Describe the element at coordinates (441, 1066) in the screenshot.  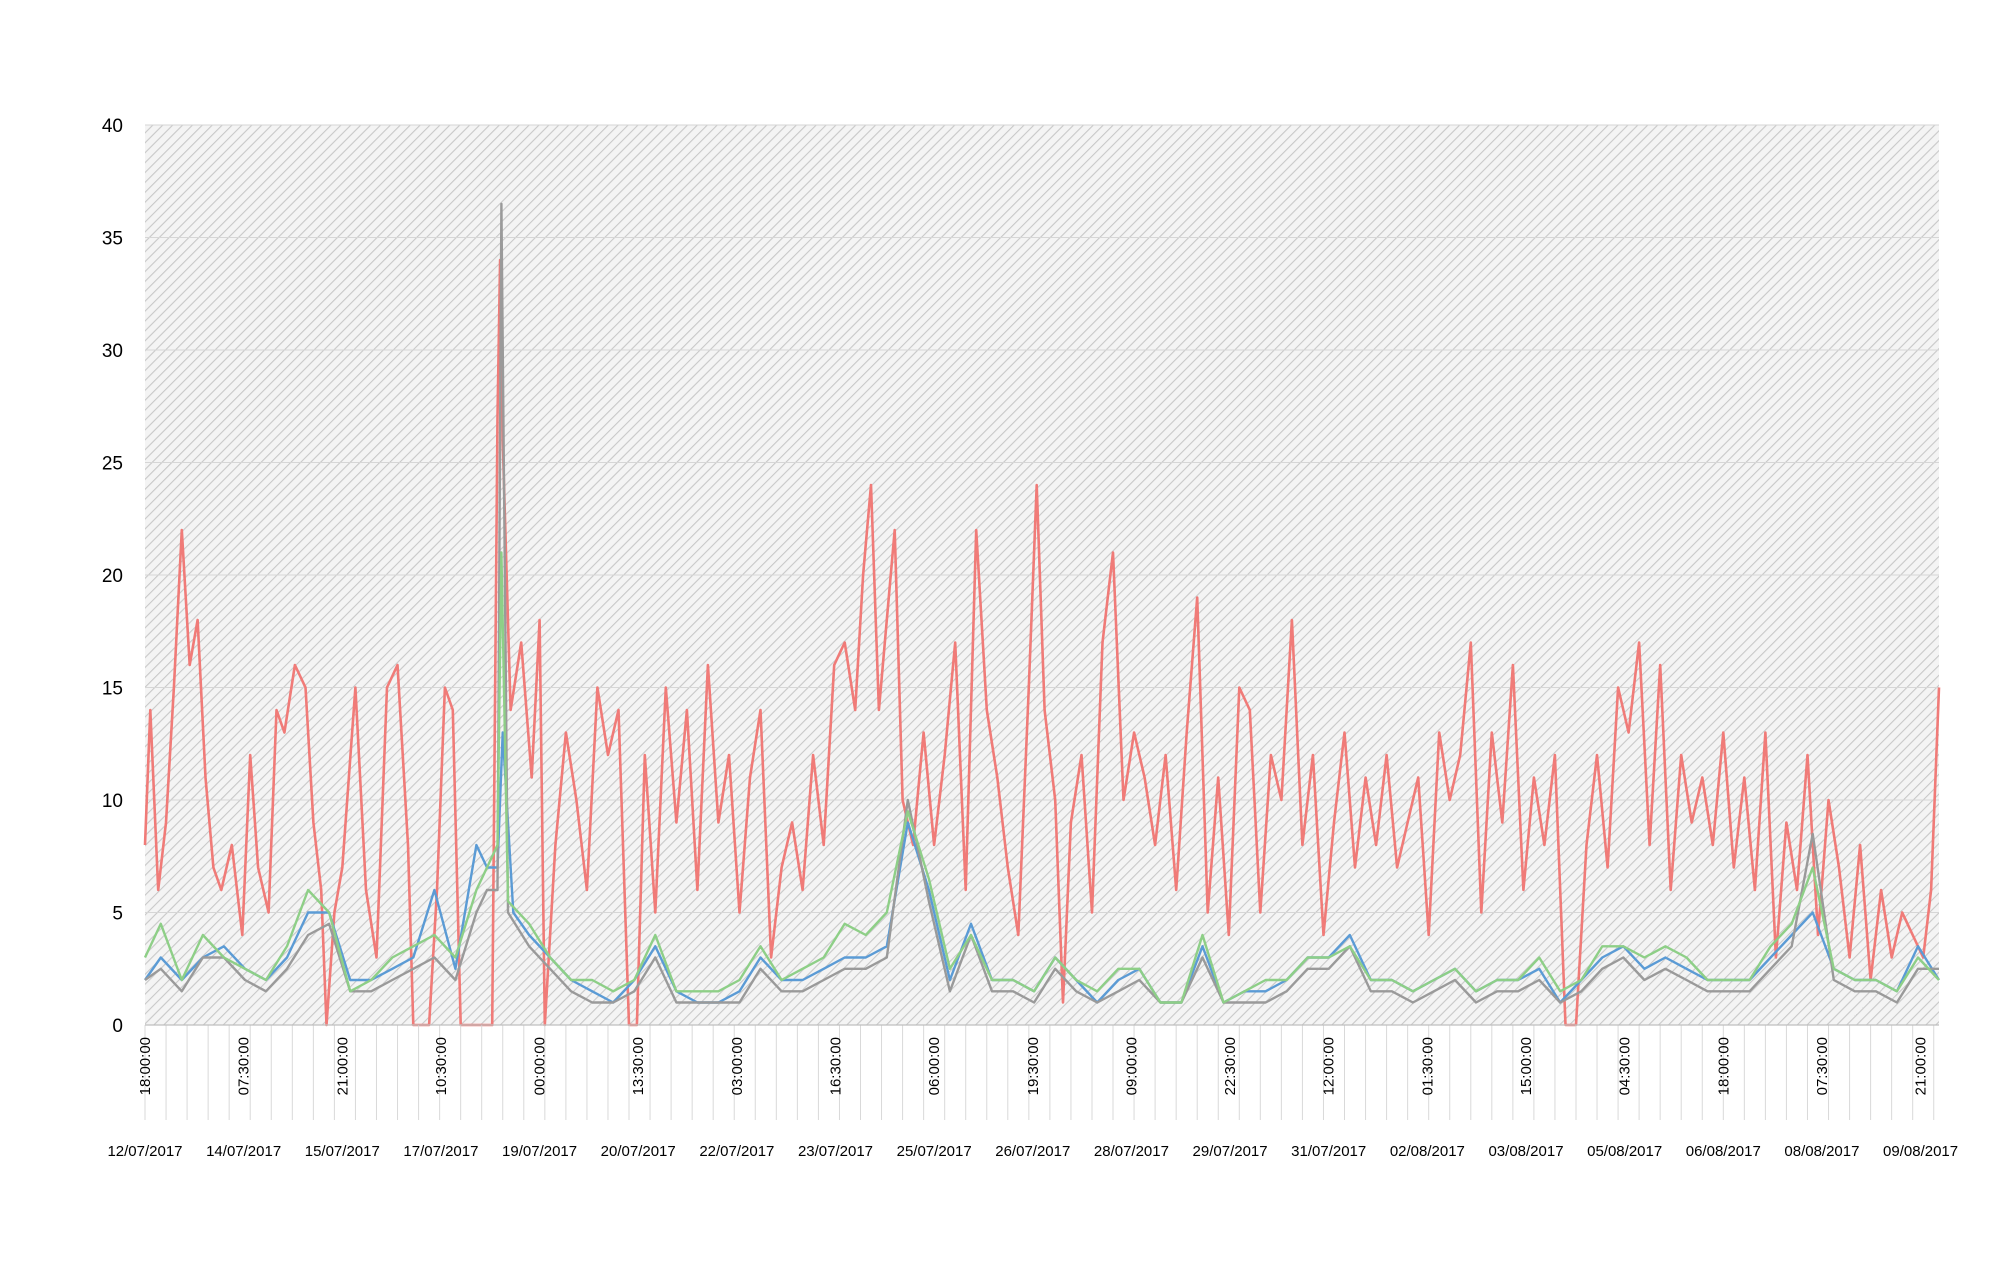
I see `x-time-label: 10:30:00` at that location.